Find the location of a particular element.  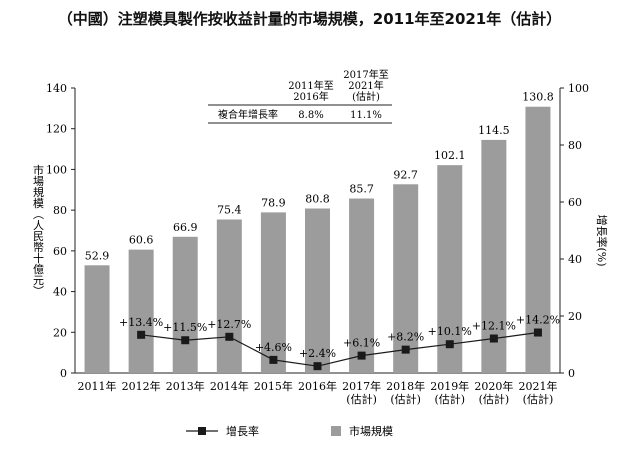

x-tick-label: 2012年 is located at coordinates (141, 386).